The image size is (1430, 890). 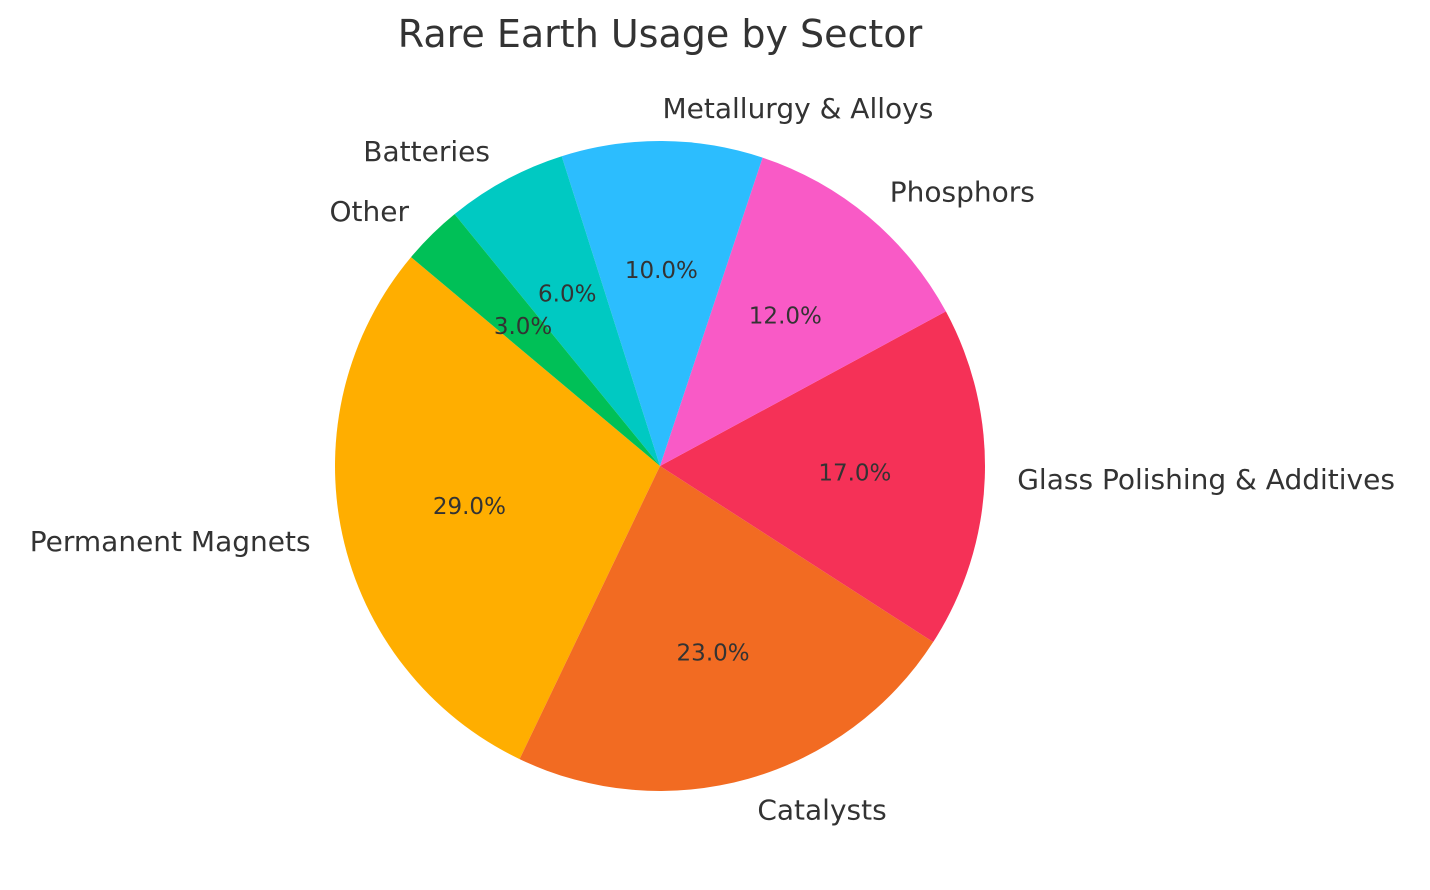 I want to click on pie-slice-phosphors, so click(x=803, y=311).